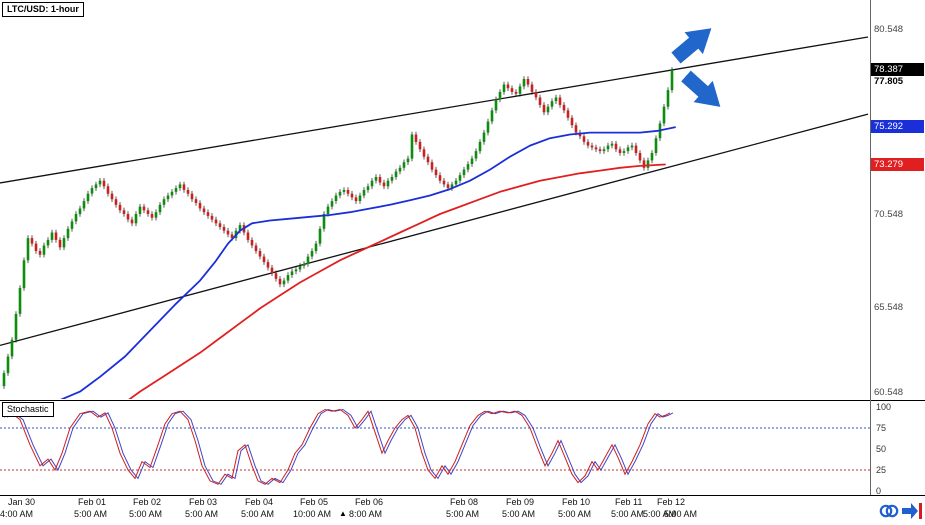  I want to click on time-label: 4:00 AM, so click(17, 514).